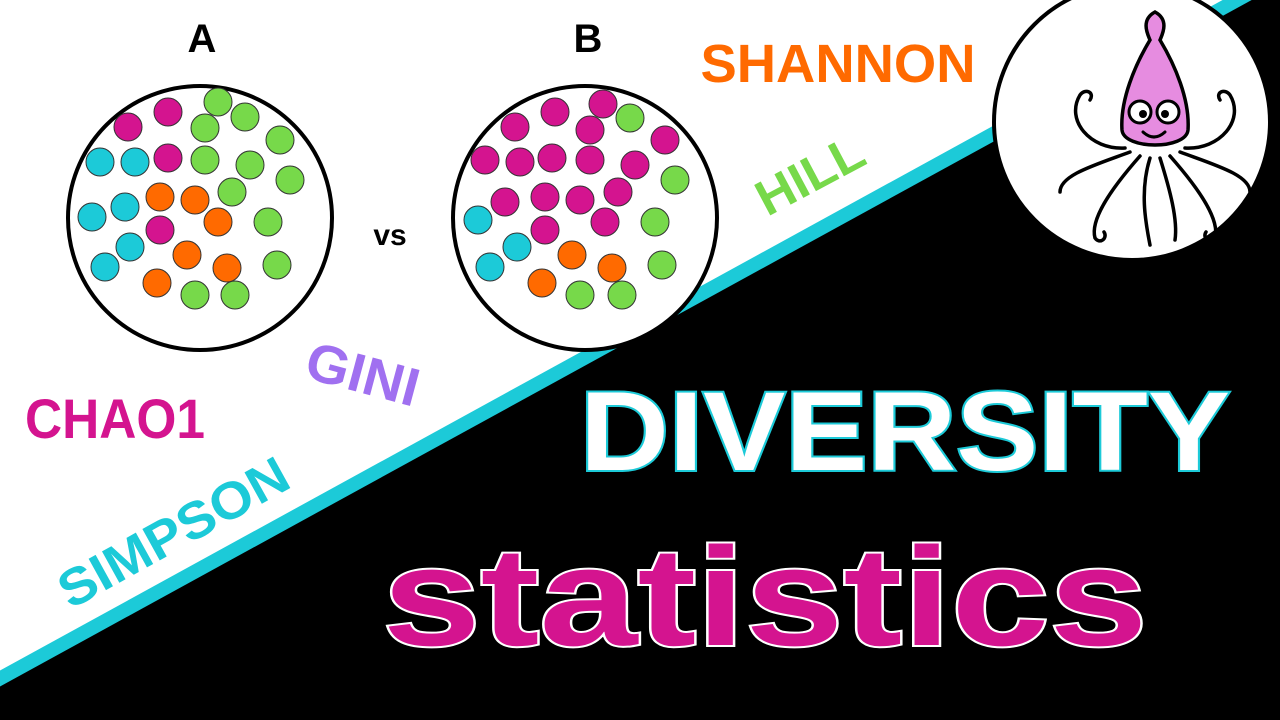 The height and width of the screenshot is (720, 1280). Describe the element at coordinates (588, 39) in the screenshot. I see `label-b: B` at that location.